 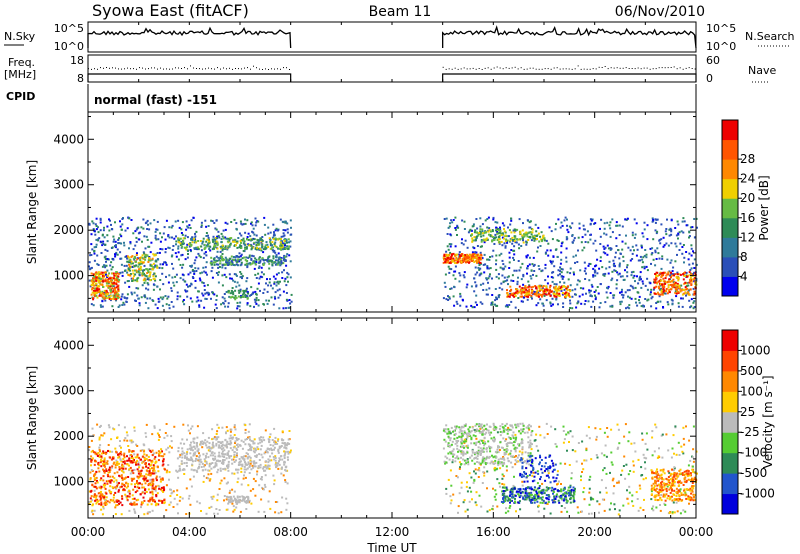 What do you see at coordinates (155, 100) in the screenshot?
I see `cpid-value: normal (fast) -151` at bounding box center [155, 100].